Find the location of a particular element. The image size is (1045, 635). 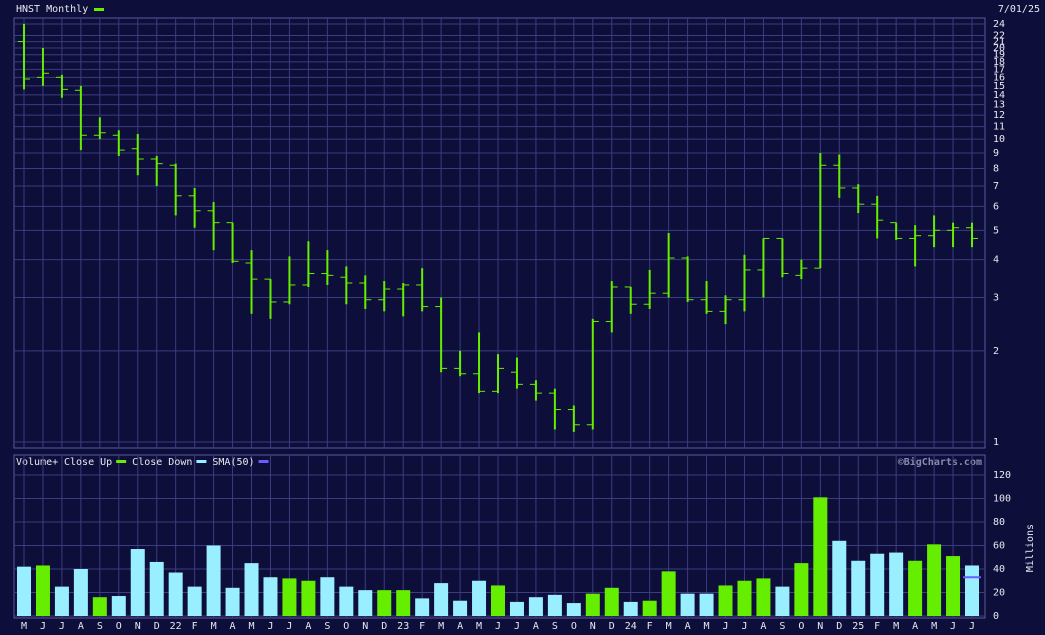

y-tick-label: 17 is located at coordinates (999, 69).